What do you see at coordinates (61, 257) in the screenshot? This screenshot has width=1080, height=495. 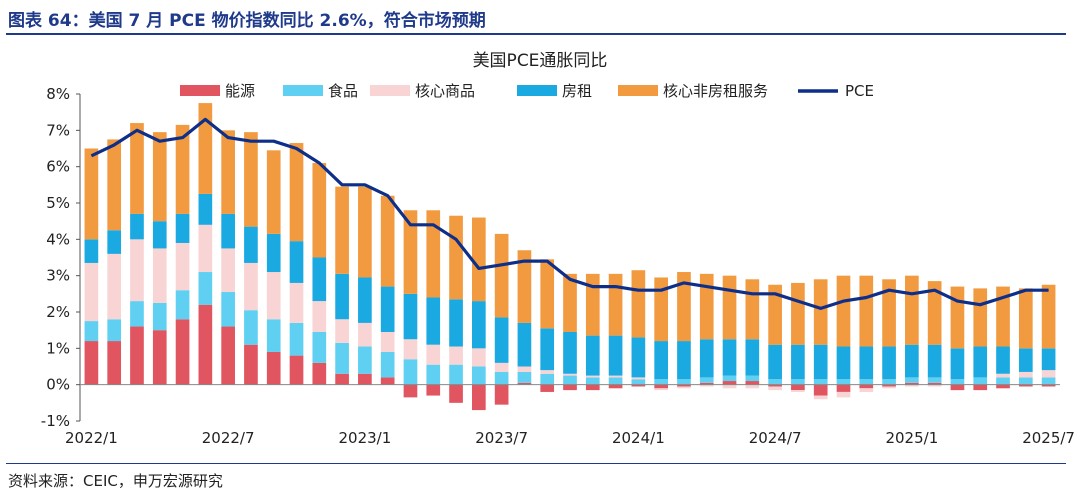 I see `y-axis: -1% 0% 1% 2% 3% 4% 5% 6% 7% 8%` at bounding box center [61, 257].